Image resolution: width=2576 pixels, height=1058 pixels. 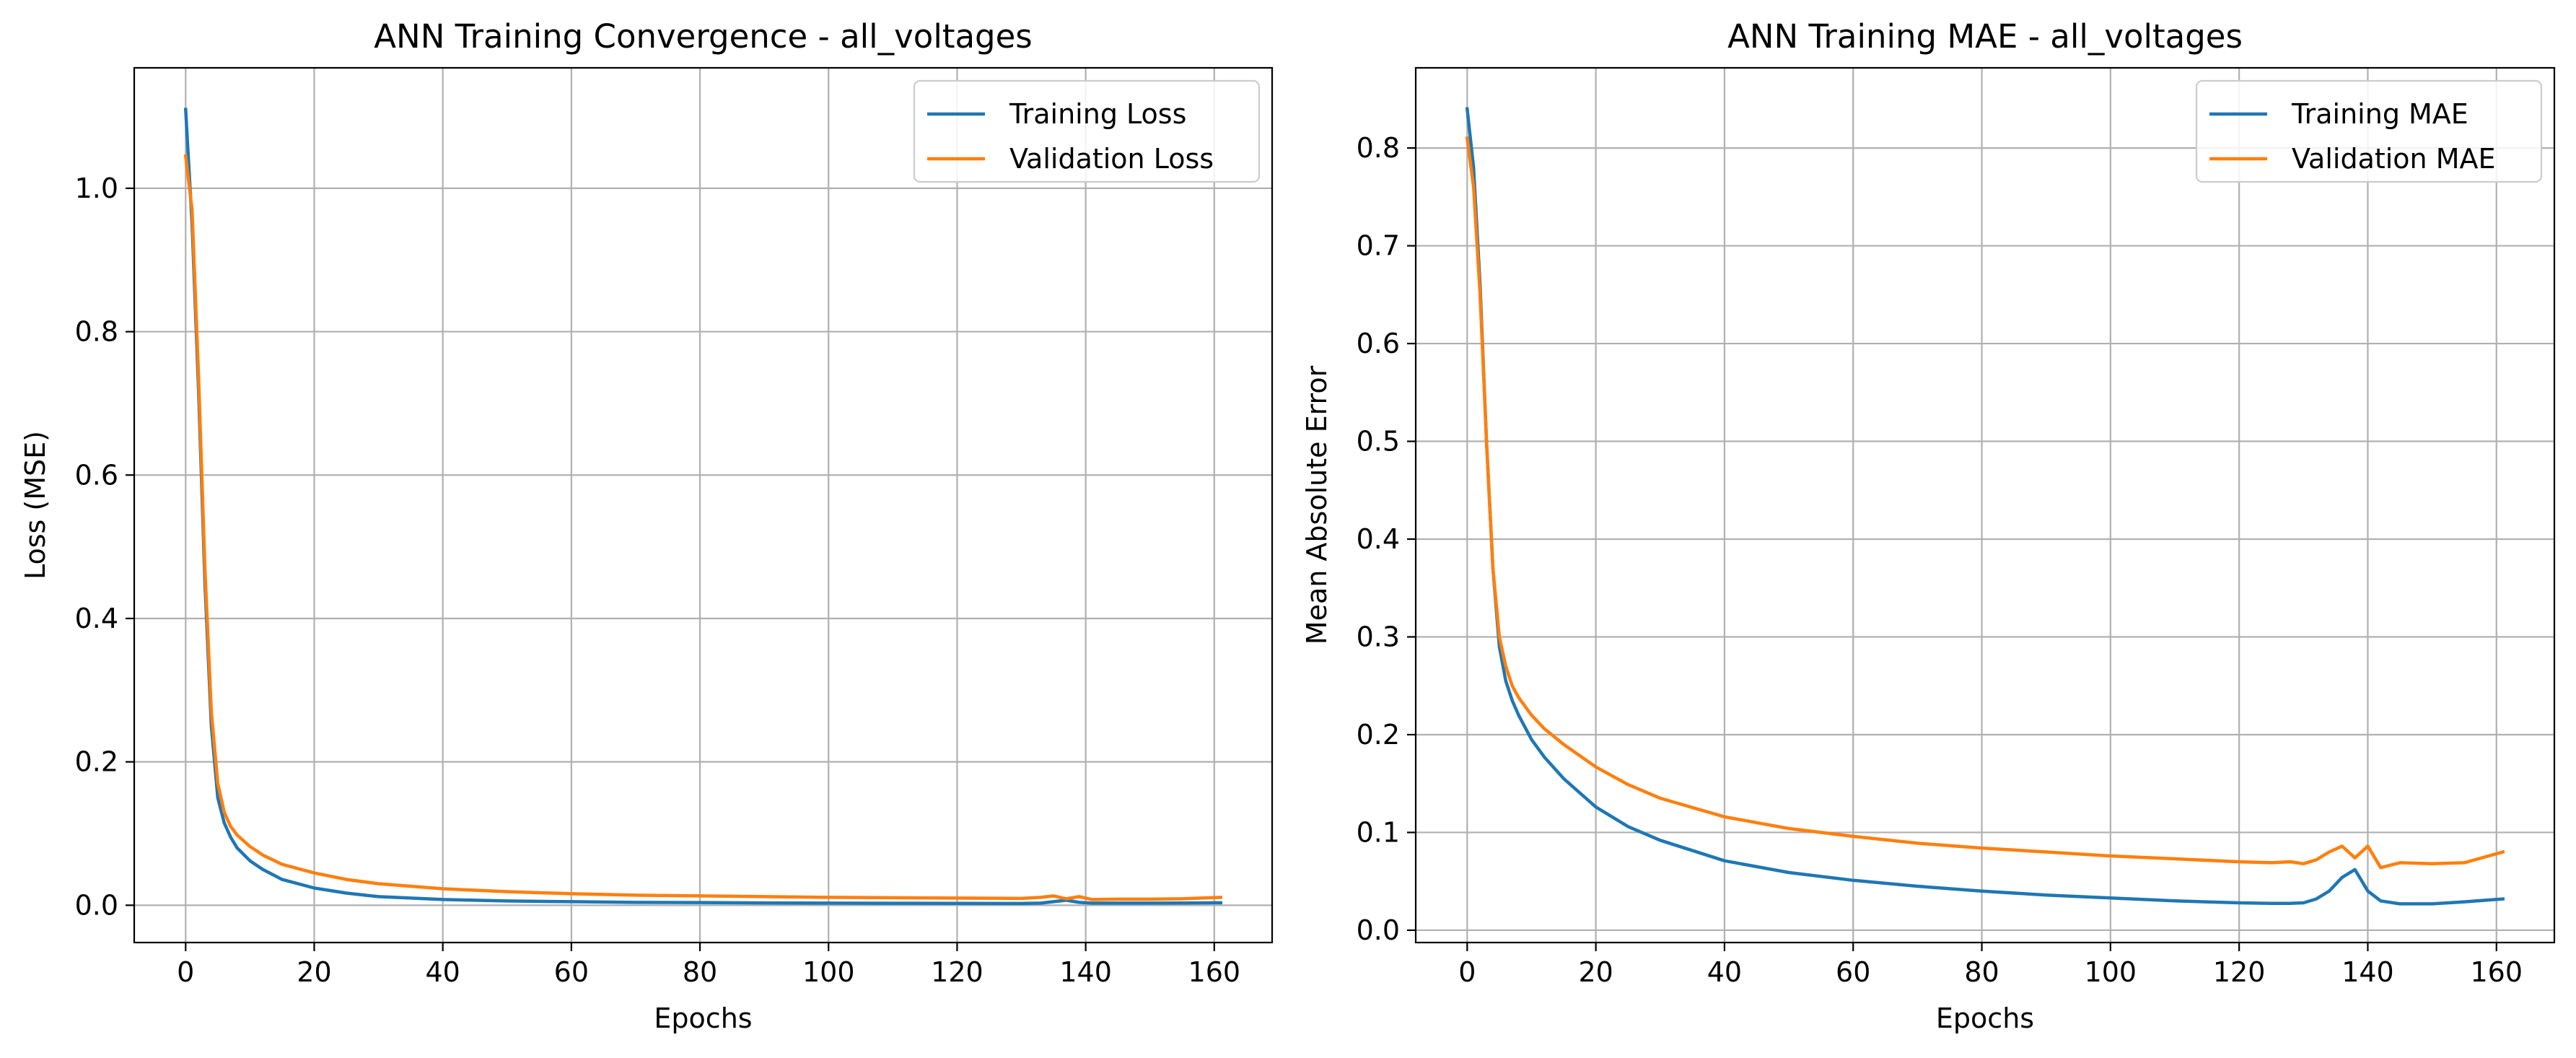 I want to click on legend: Training MAE Validation MAE, so click(x=2369, y=131).